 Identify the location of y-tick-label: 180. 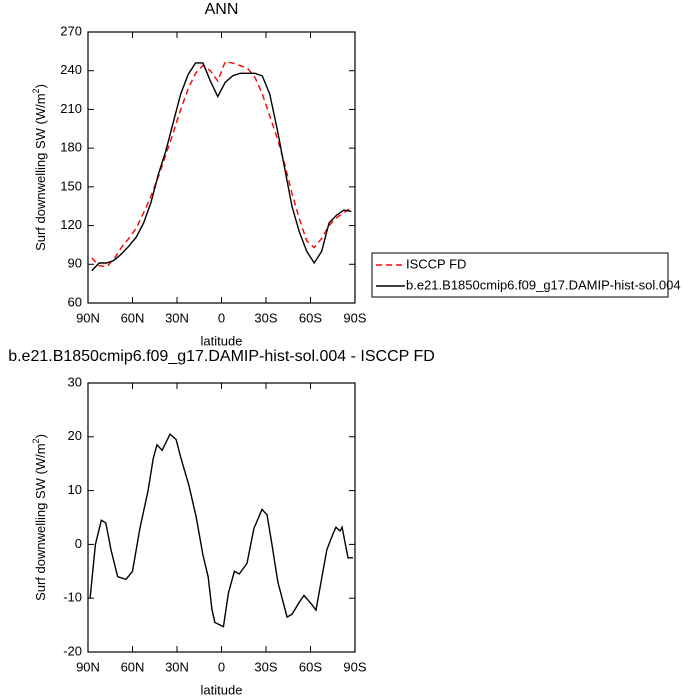
(71, 147).